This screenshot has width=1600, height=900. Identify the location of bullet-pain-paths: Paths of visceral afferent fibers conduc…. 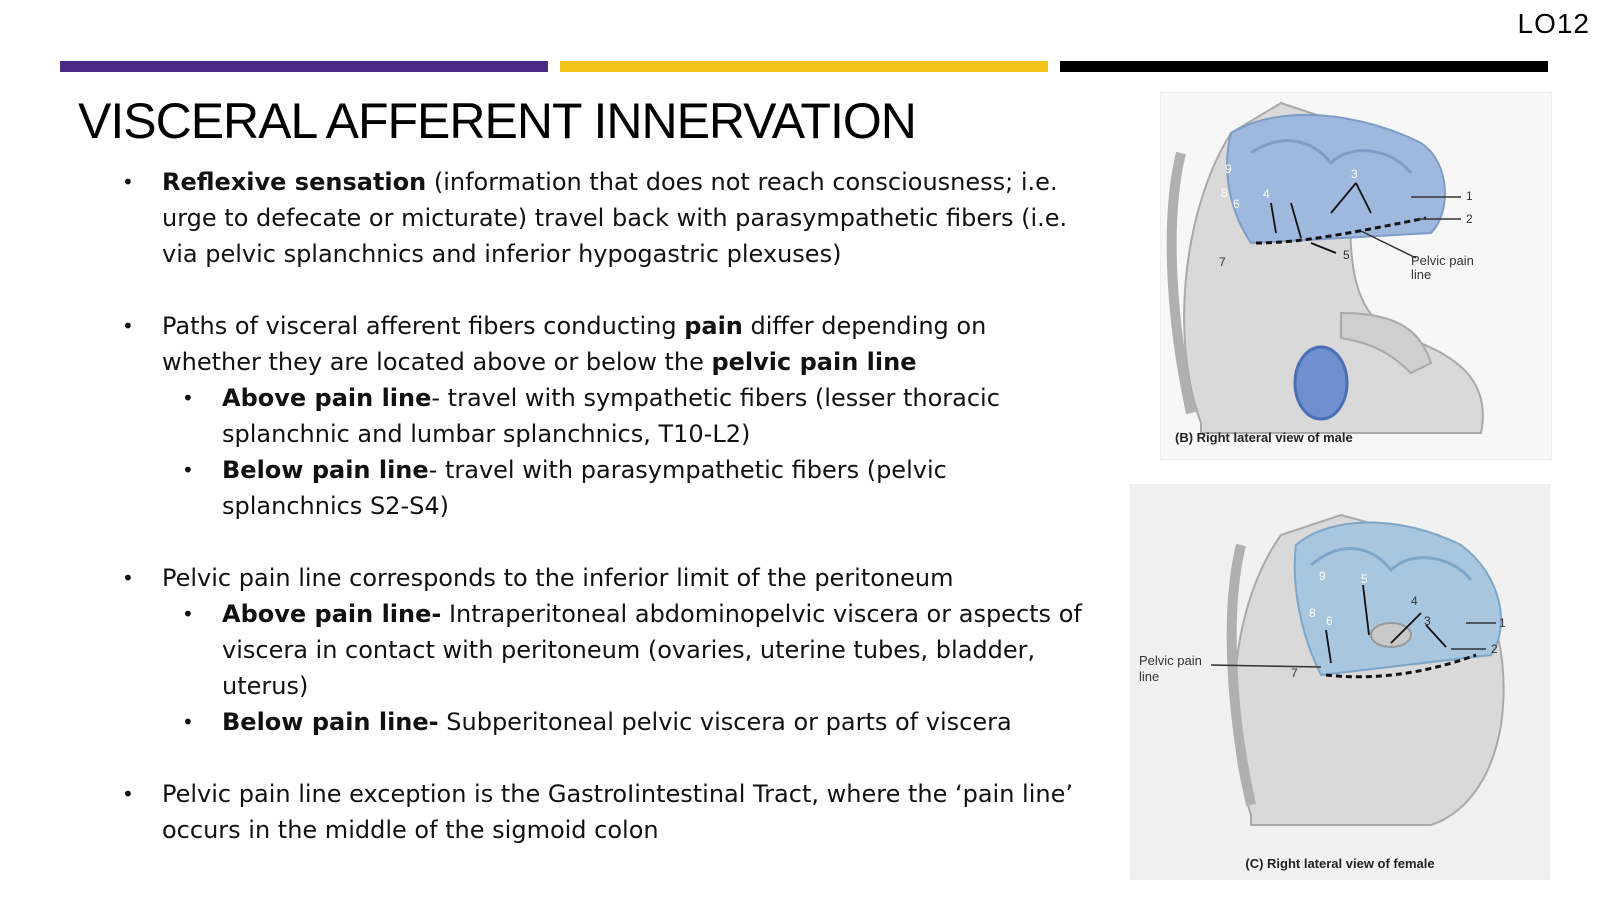
(607, 344).